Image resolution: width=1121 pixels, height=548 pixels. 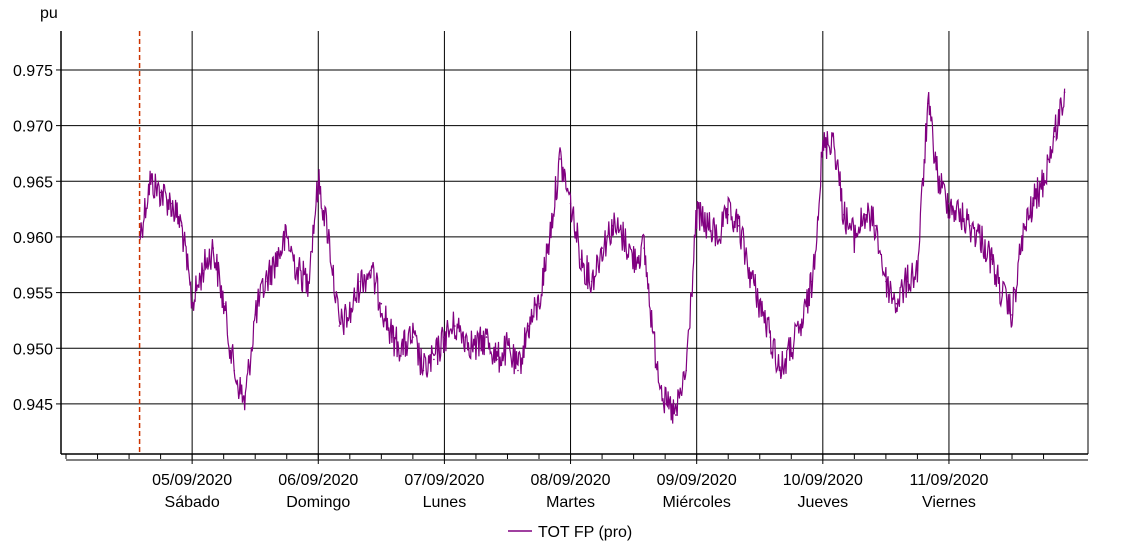 I want to click on x-tick-day-3: Martes, so click(x=570, y=502).